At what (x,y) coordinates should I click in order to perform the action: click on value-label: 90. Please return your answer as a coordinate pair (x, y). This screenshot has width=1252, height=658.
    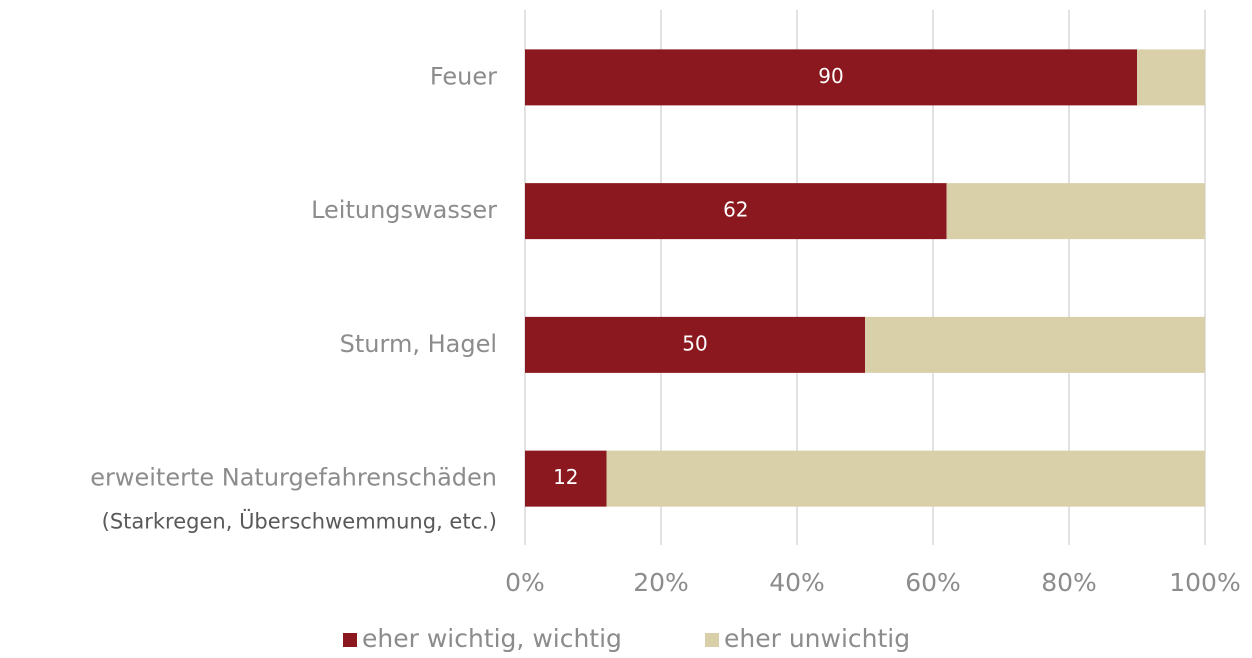
    Looking at the image, I should click on (830, 76).